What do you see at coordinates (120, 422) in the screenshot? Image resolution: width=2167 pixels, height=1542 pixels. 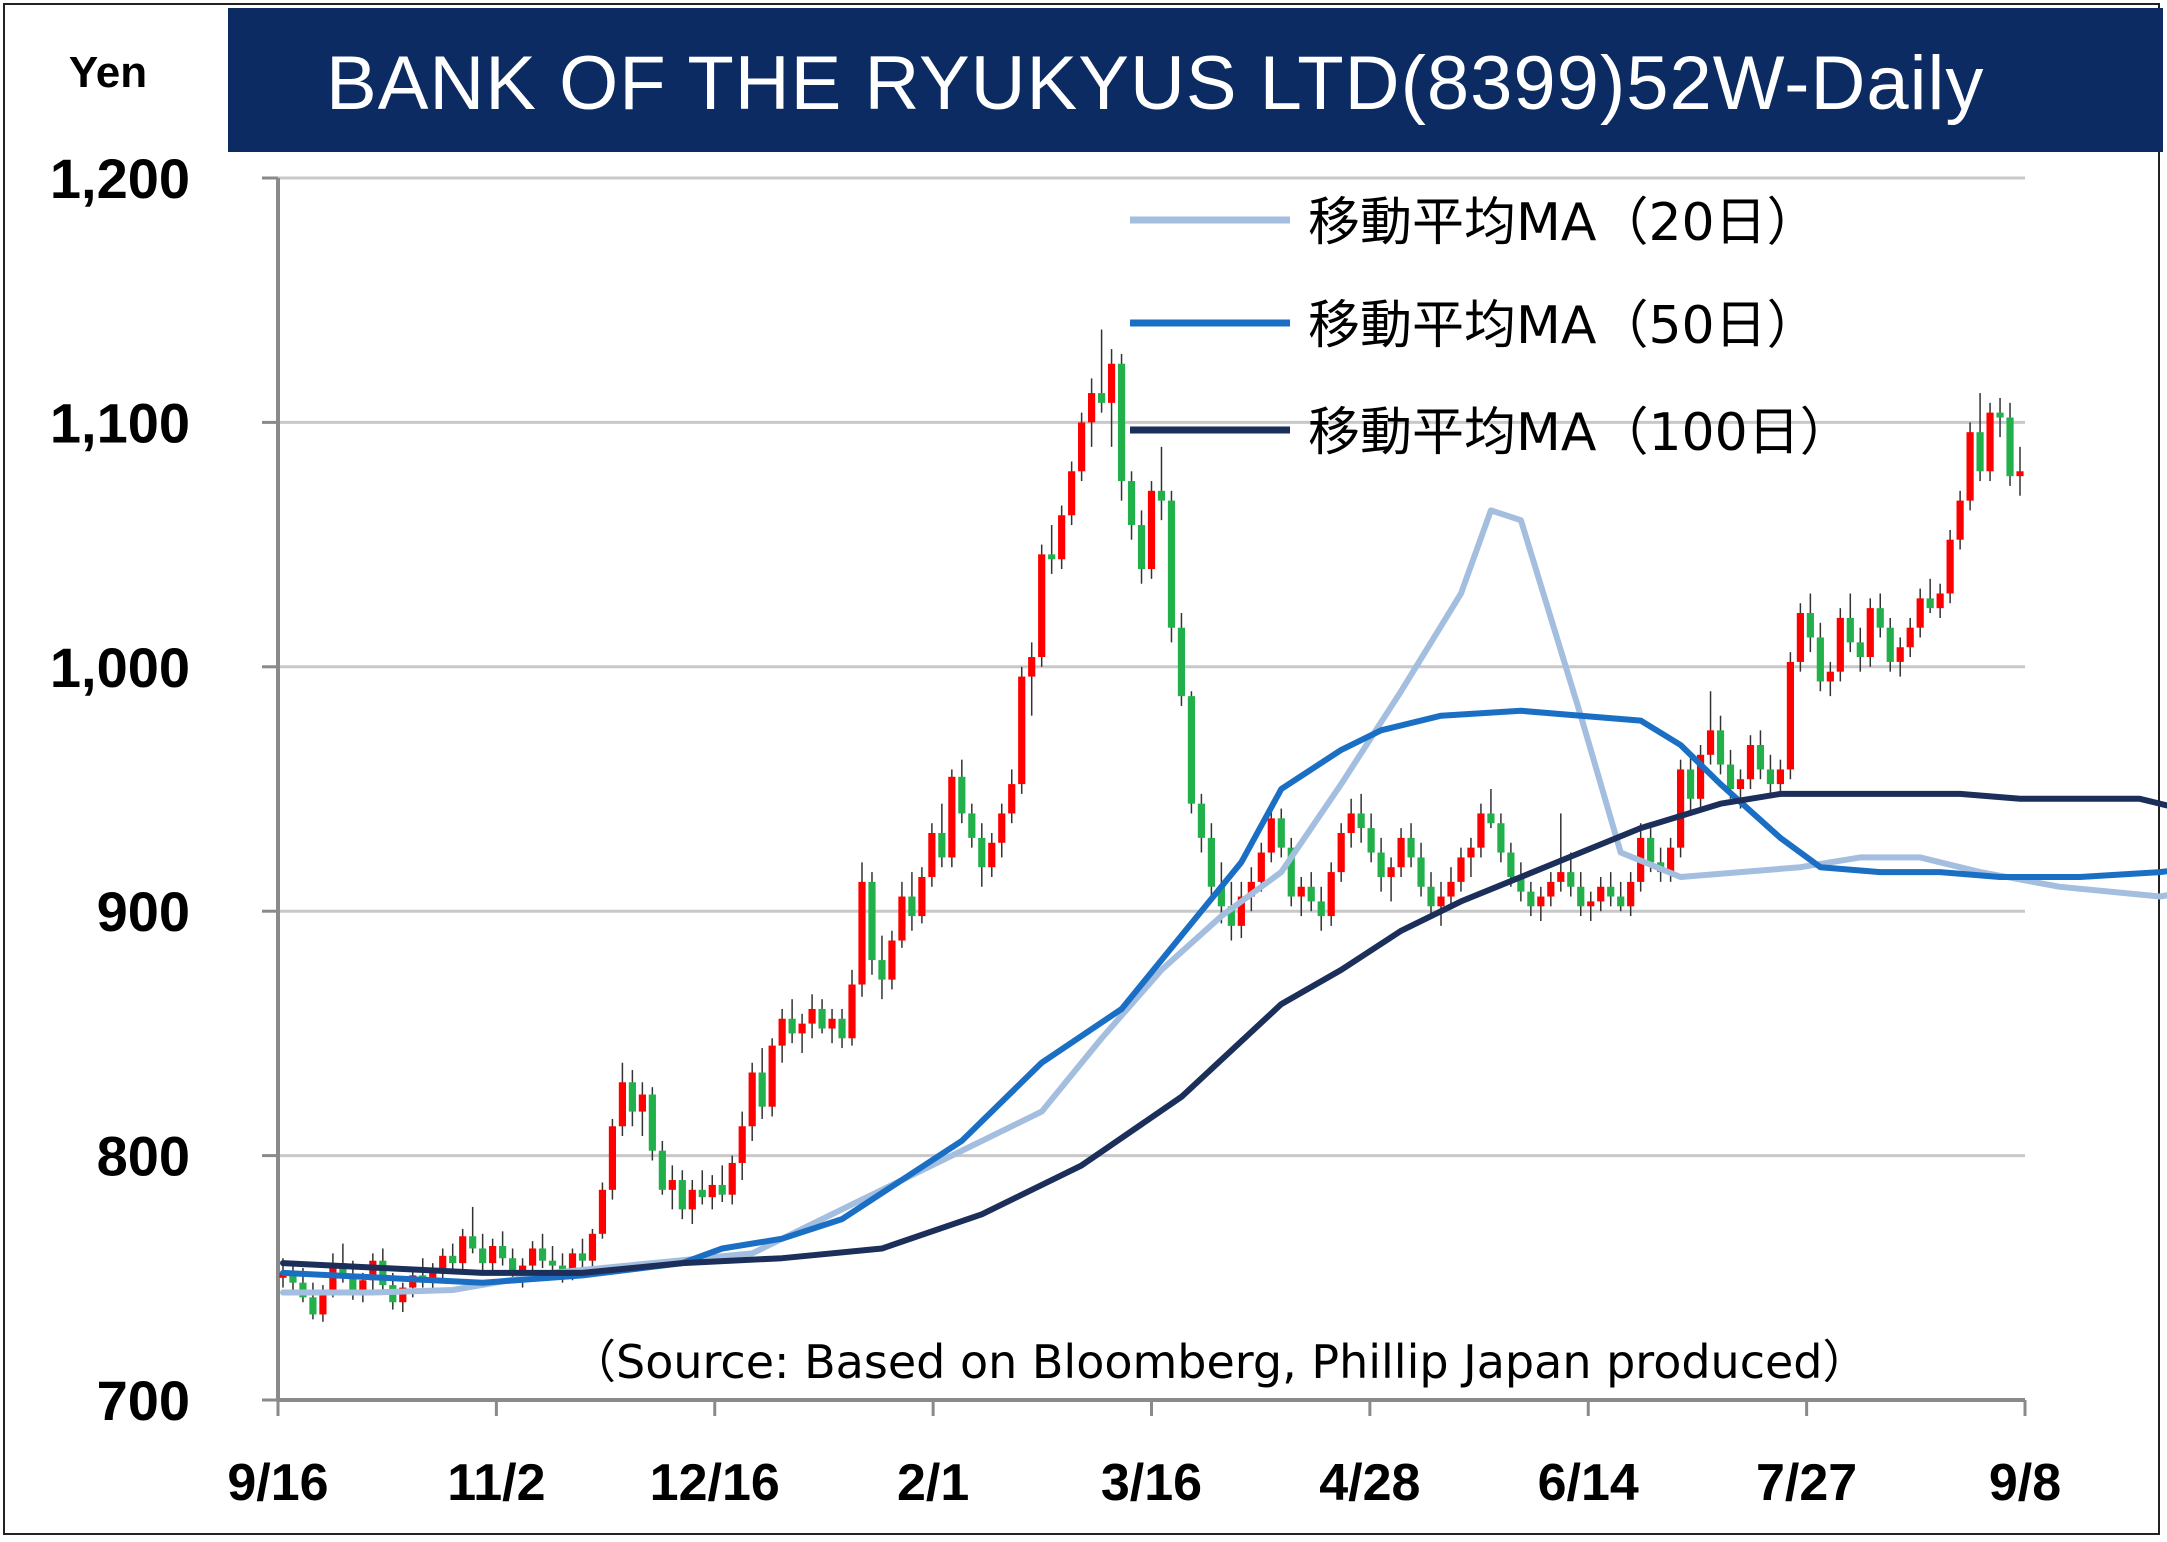 I see `y-tick-label: 1,100` at bounding box center [120, 422].